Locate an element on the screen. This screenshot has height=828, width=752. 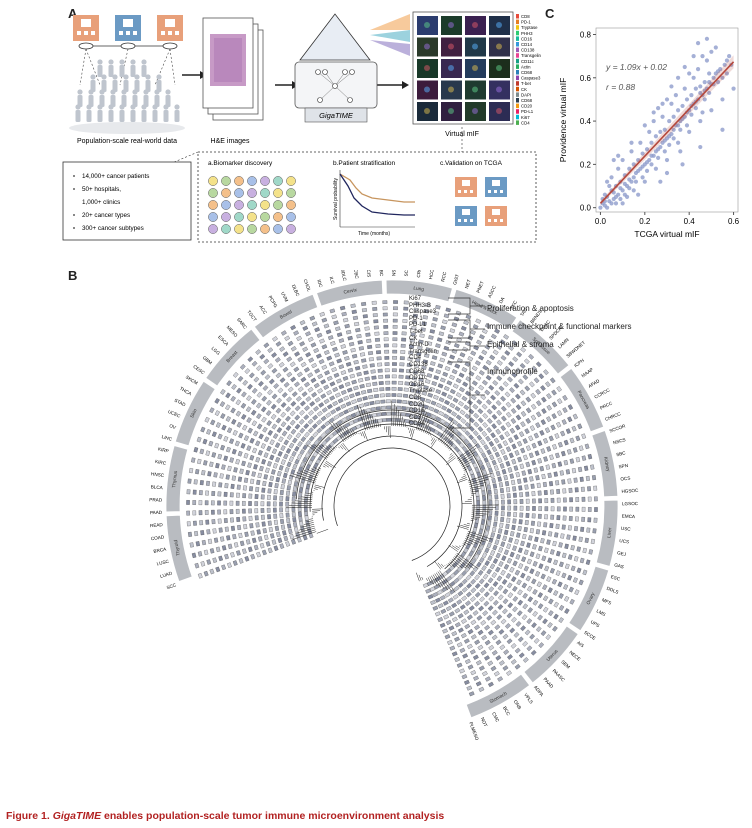
he-label: H&E images is located at coordinates (230, 141).